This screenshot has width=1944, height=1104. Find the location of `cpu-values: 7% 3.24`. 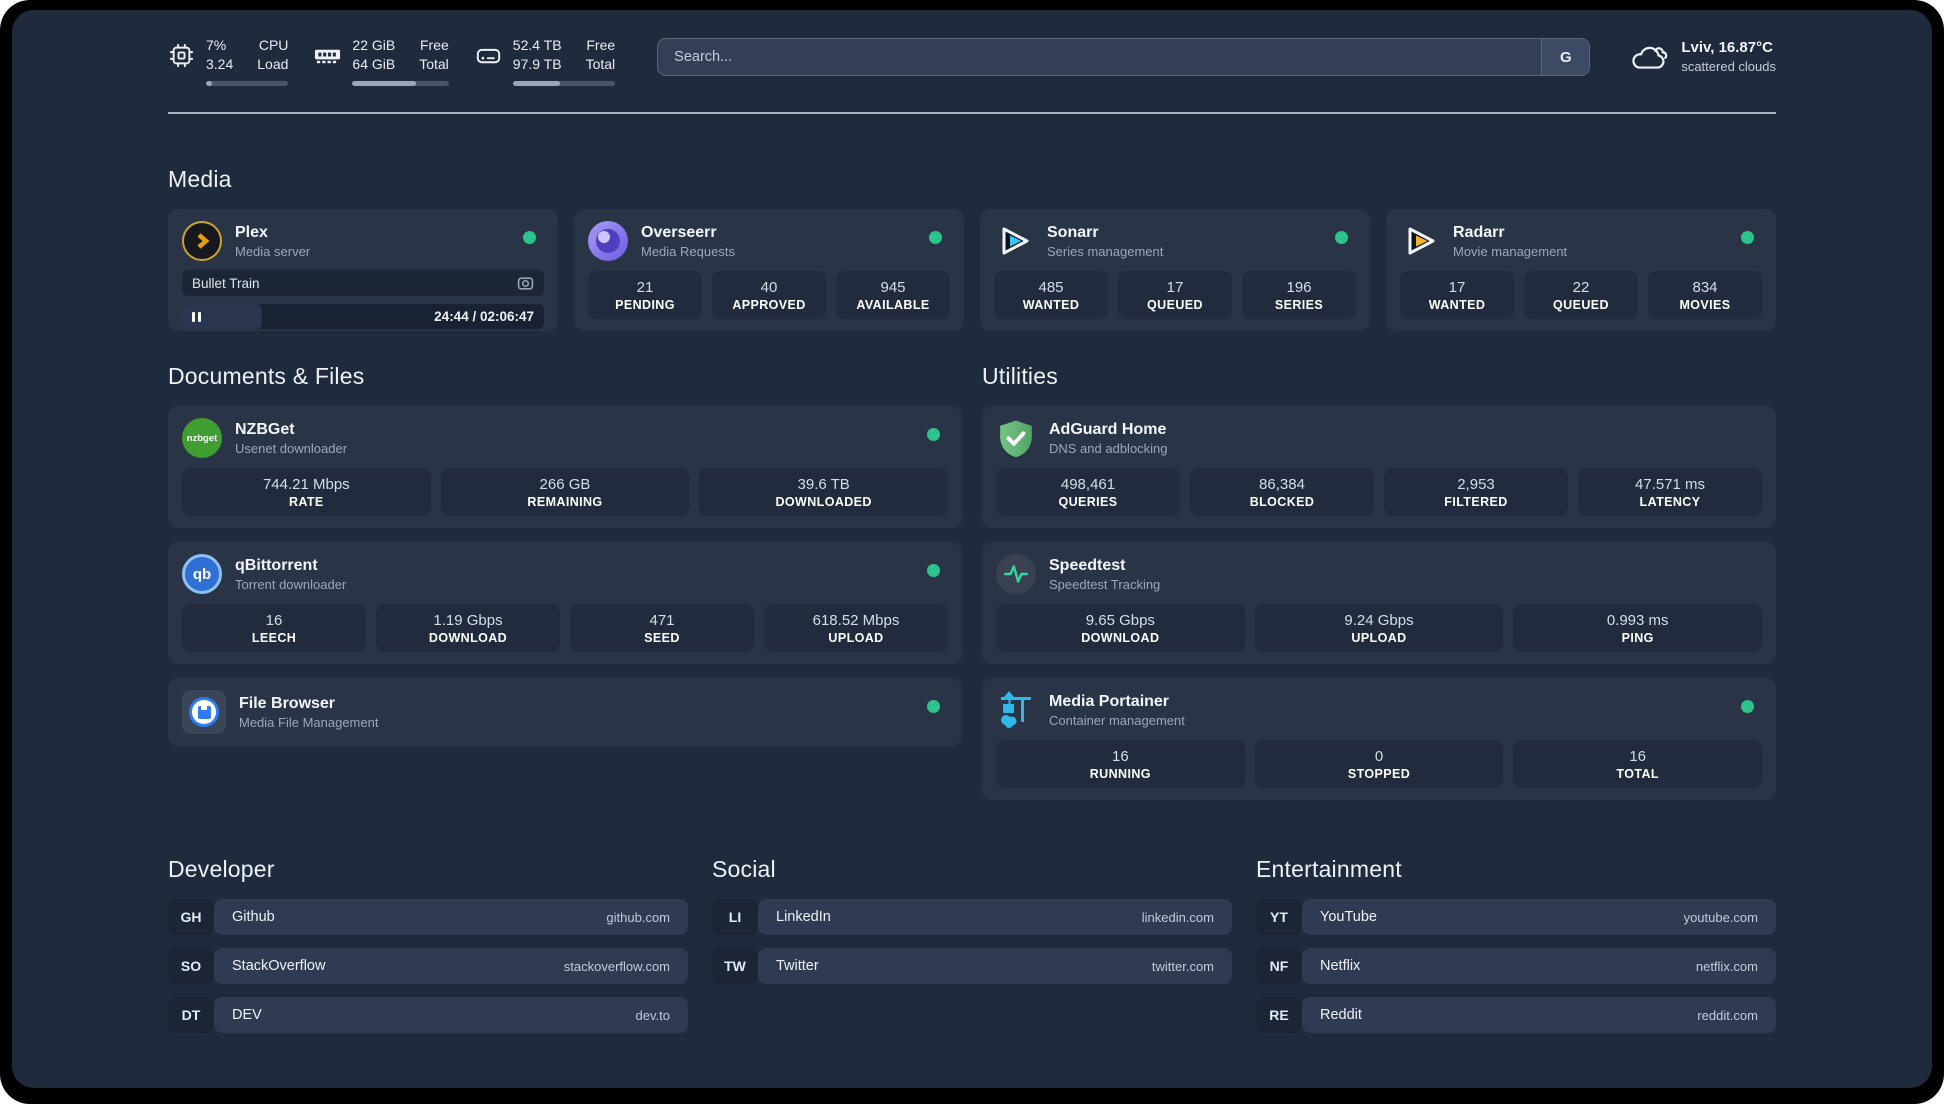

cpu-values: 7% 3.24 is located at coordinates (219, 55).